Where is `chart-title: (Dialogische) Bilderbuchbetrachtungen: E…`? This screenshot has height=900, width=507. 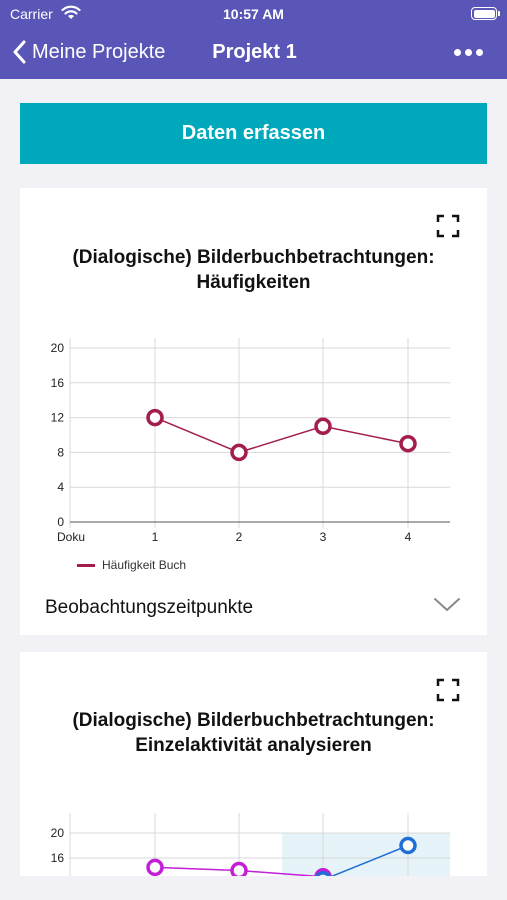 chart-title: (Dialogische) Bilderbuchbetrachtungen: E… is located at coordinates (253, 733).